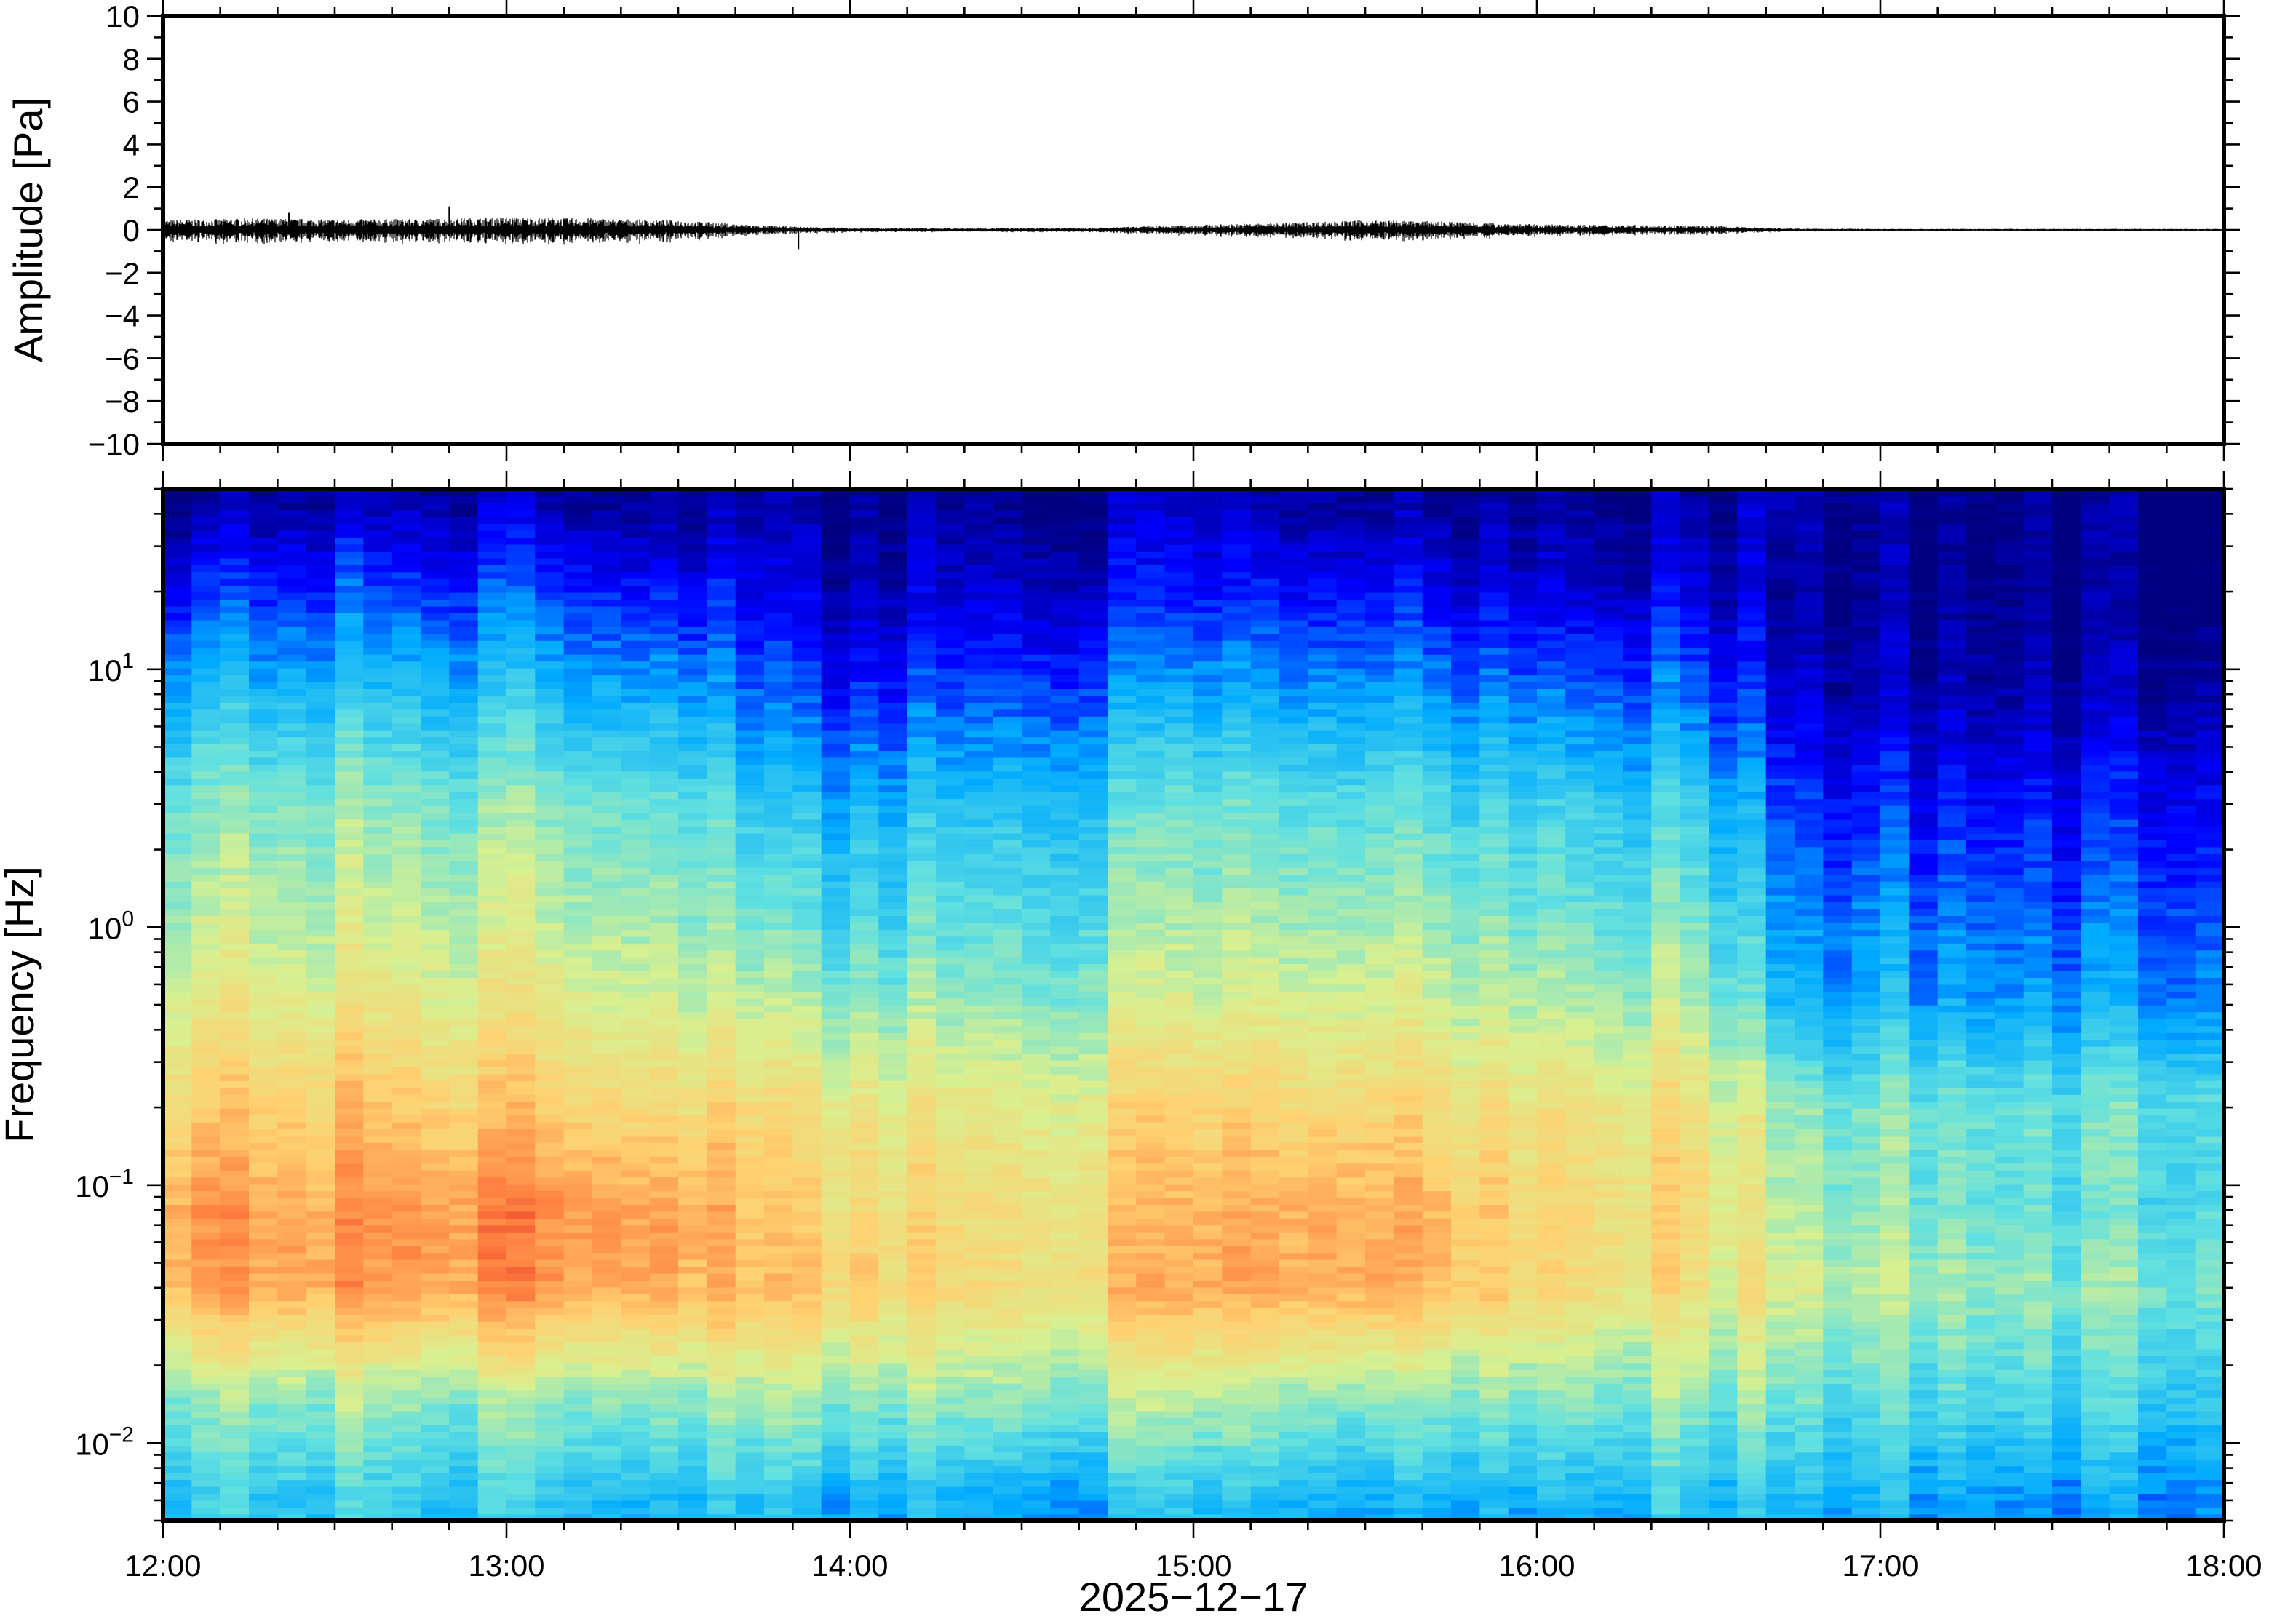  What do you see at coordinates (28, 229) in the screenshot?
I see `amplitude-axis-label: Amplitude [Pa]` at bounding box center [28, 229].